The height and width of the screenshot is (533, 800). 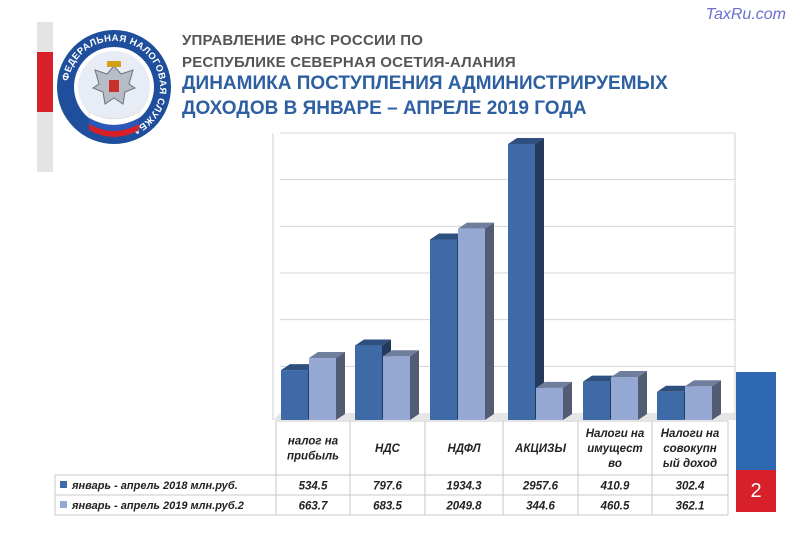 What do you see at coordinates (615, 507) in the screenshot?
I see `data-value: 460.5` at bounding box center [615, 507].